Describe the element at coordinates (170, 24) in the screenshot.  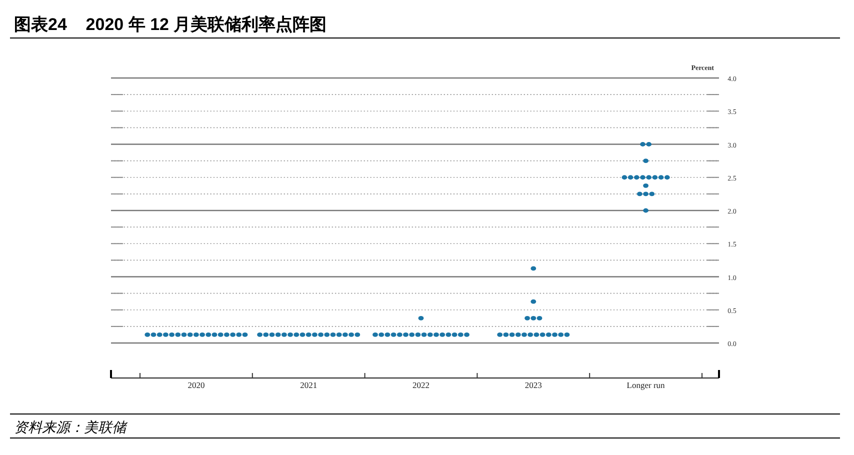
I see `chart-title: 图表24 2020 年 12 月美联储利率点阵图` at that location.